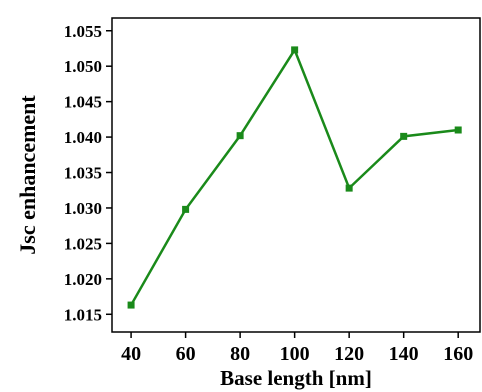 Image resolution: width=482 pixels, height=392 pixels. What do you see at coordinates (83, 137) in the screenshot?
I see `y-tick-label: 1.040` at bounding box center [83, 137].